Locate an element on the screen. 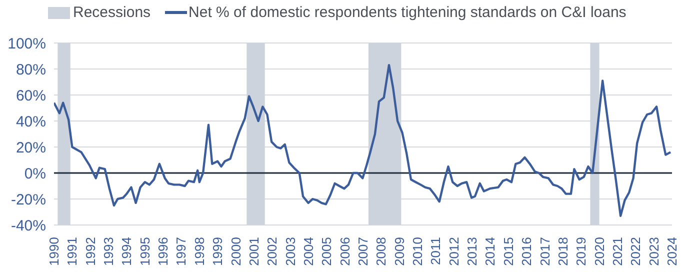 This screenshot has width=700, height=272. x-tick-label: 2005 is located at coordinates (326, 251).